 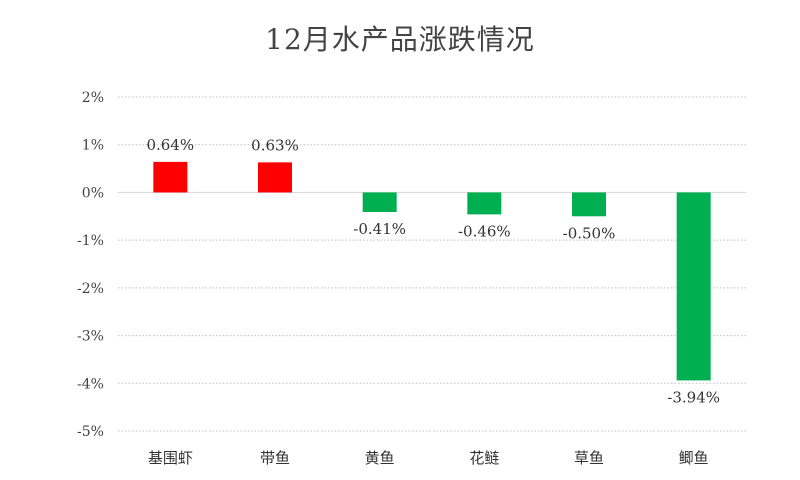 What do you see at coordinates (90, 384) in the screenshot?
I see `y-tick-label: -4%` at bounding box center [90, 384].